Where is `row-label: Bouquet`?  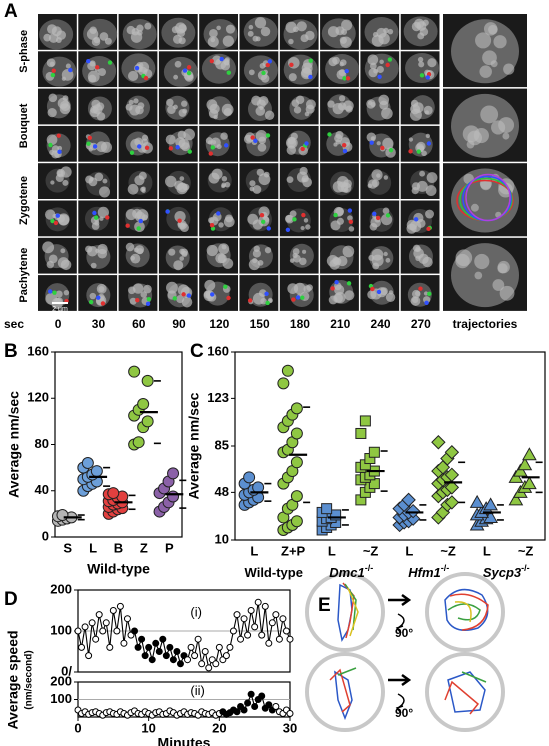
row-label: Bouquet is located at coordinates (24, 125).